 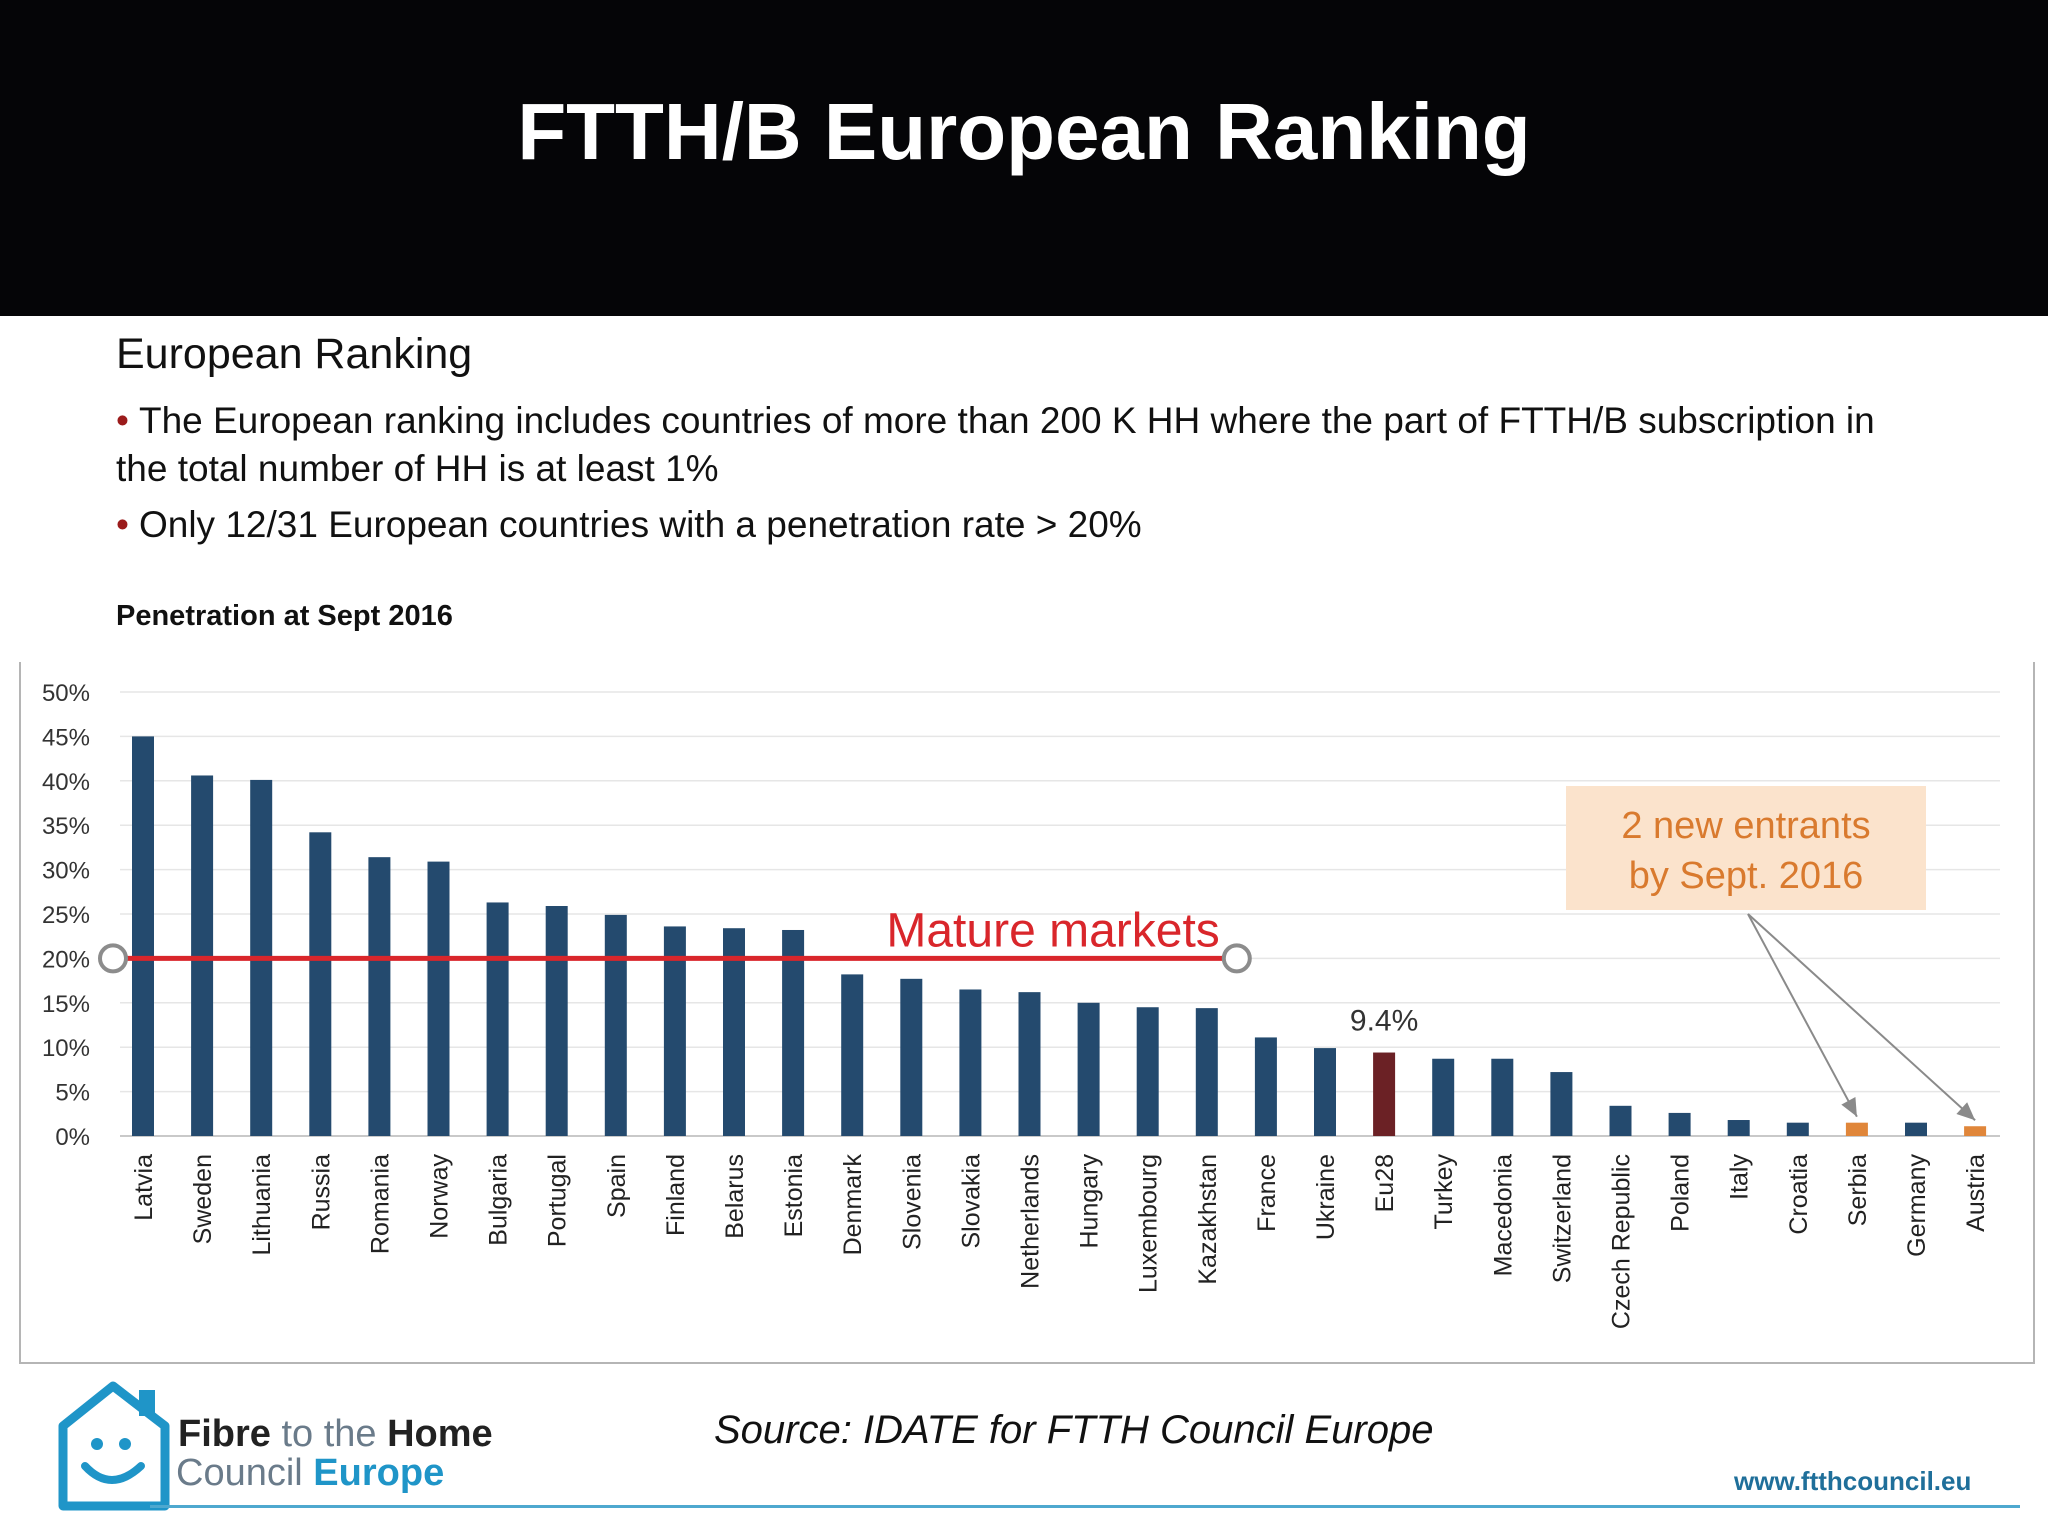 What do you see at coordinates (499, 1200) in the screenshot?
I see `x-tick-label: Bulgaria` at bounding box center [499, 1200].